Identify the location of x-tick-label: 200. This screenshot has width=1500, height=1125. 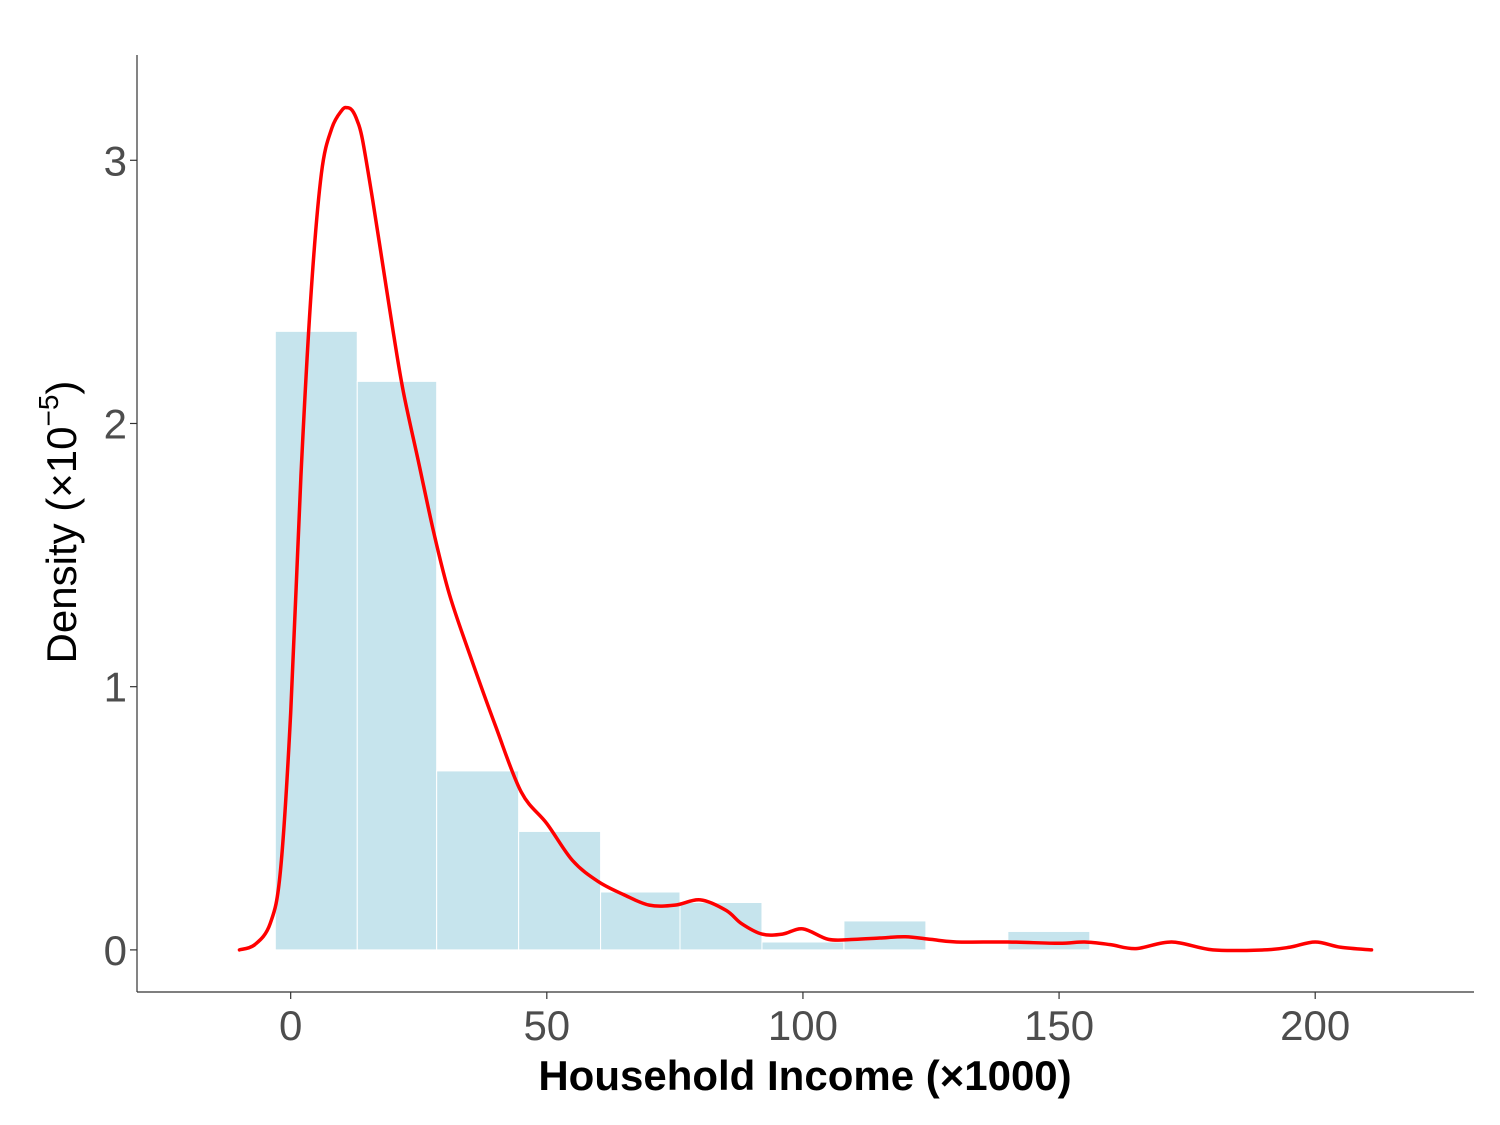
(1315, 1025).